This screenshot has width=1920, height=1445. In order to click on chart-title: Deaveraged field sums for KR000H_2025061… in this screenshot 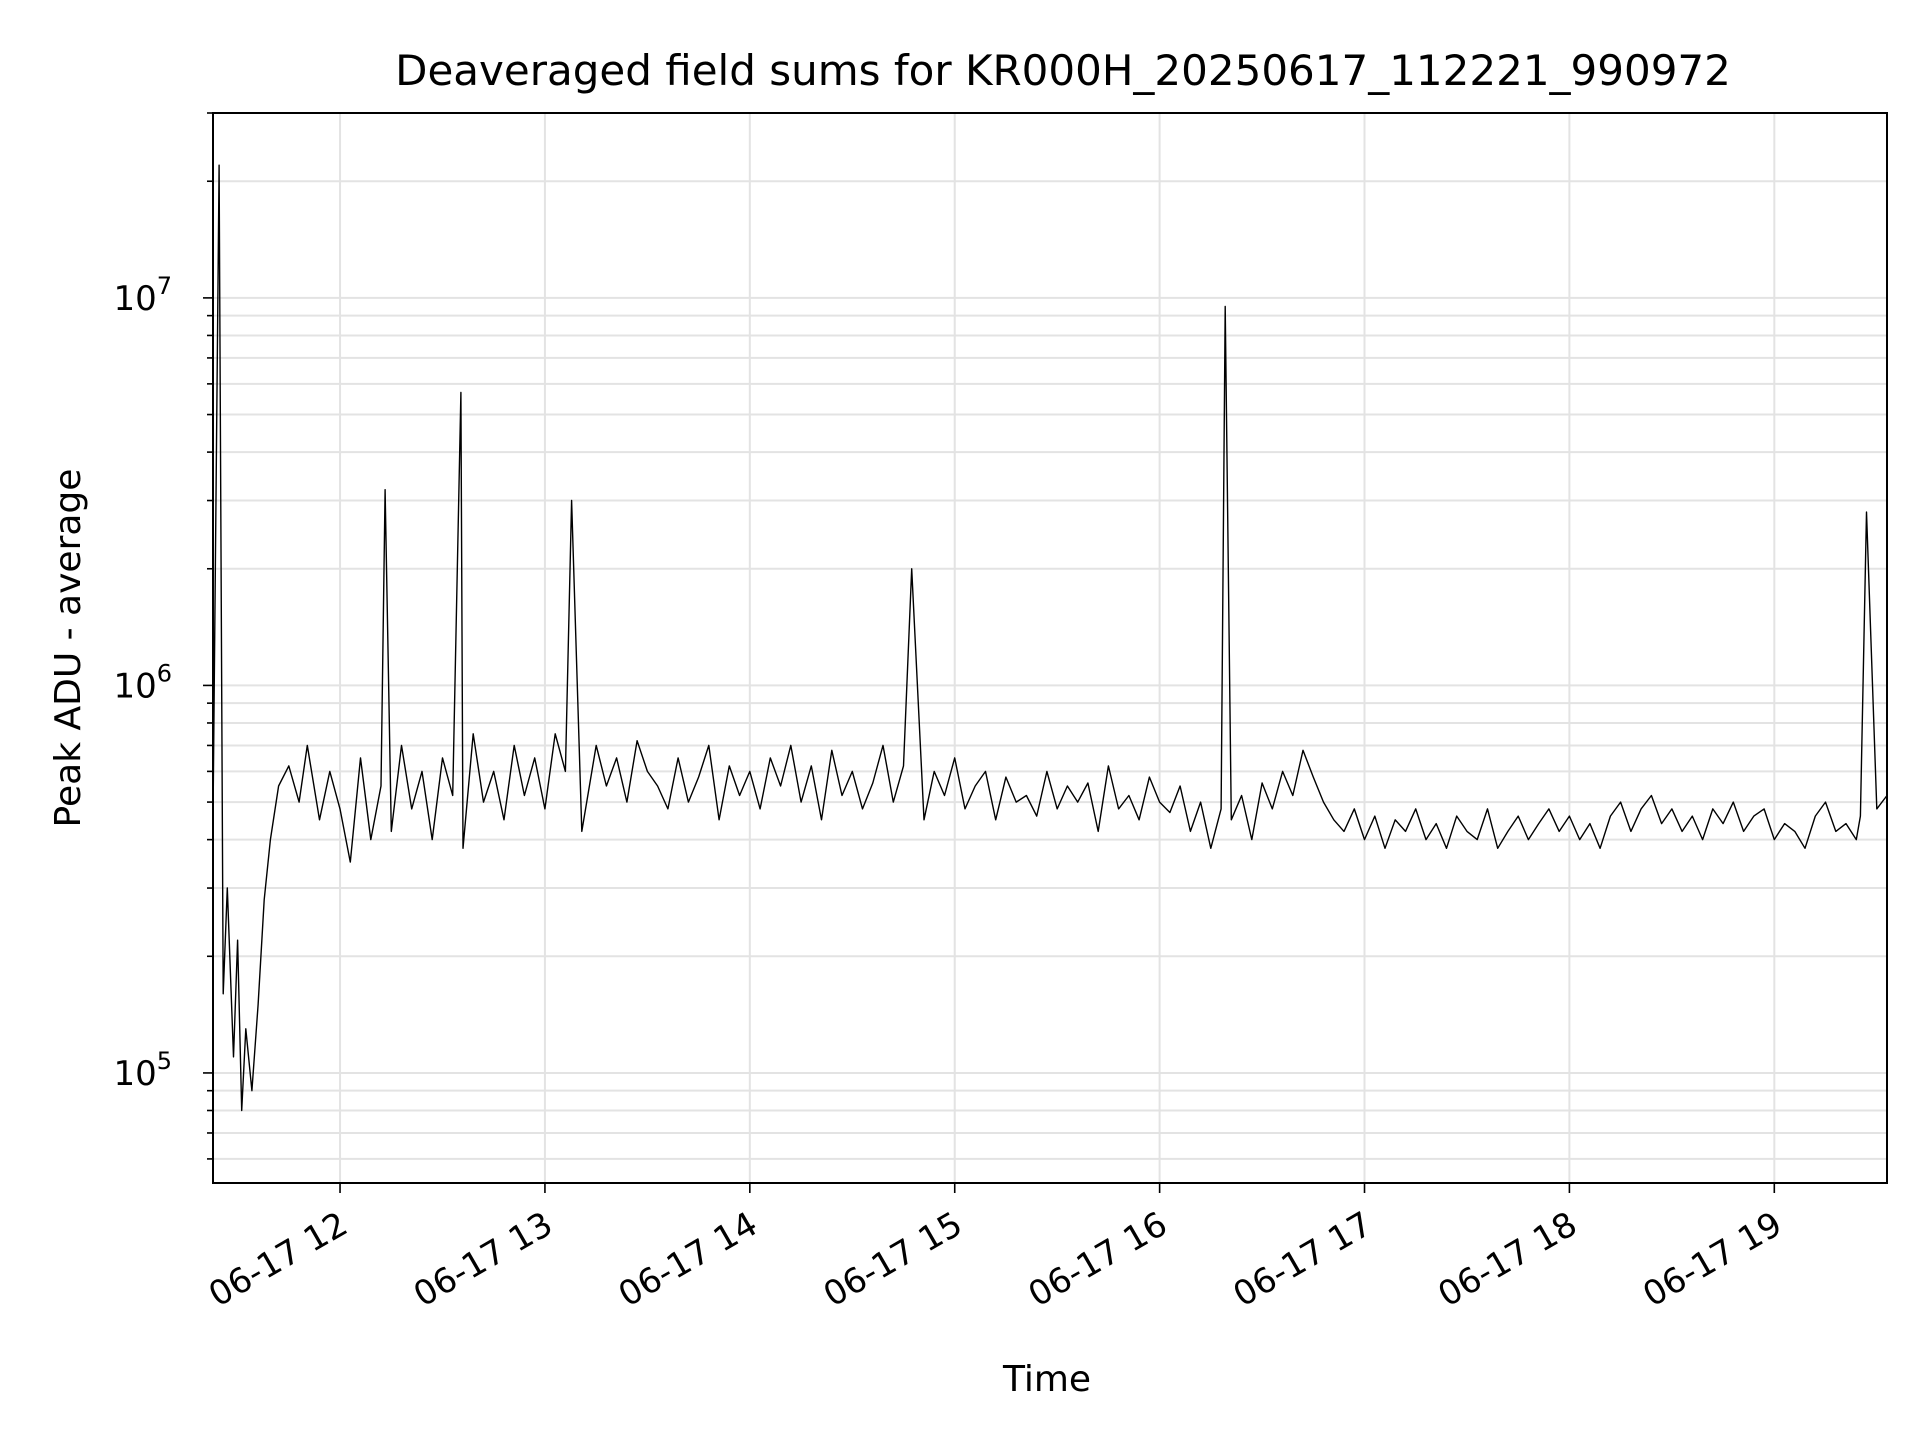, I will do `click(1063, 70)`.